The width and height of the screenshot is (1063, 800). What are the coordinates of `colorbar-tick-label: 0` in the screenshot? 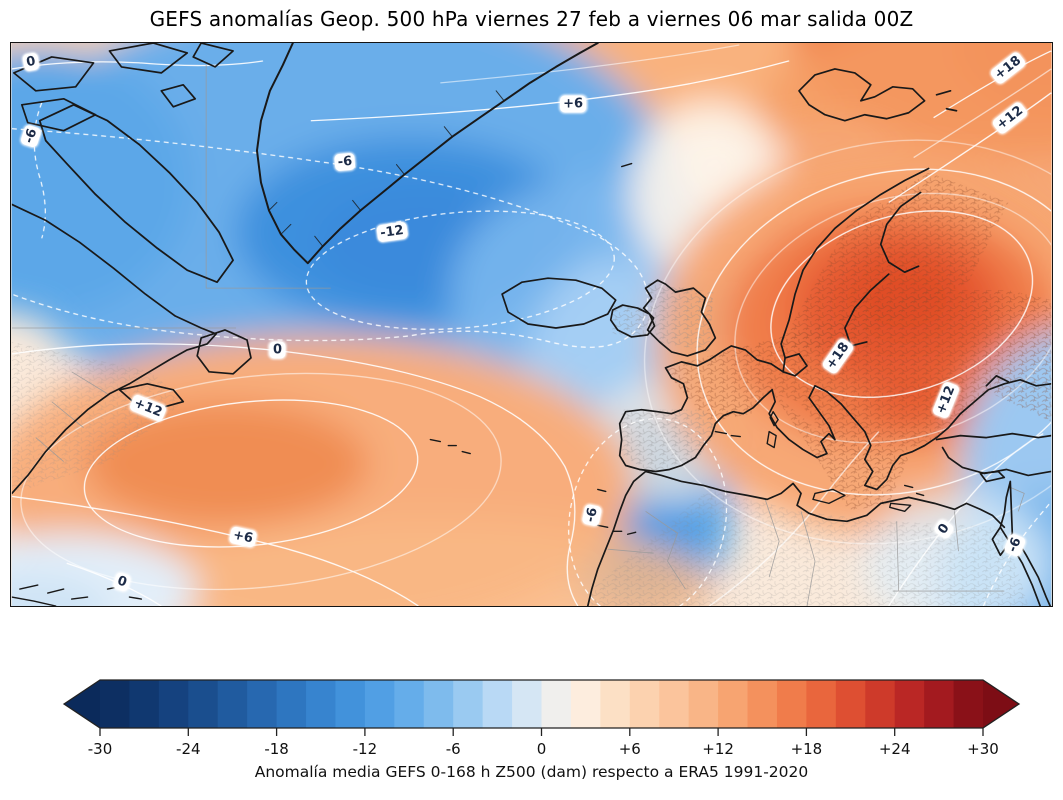 It's located at (542, 749).